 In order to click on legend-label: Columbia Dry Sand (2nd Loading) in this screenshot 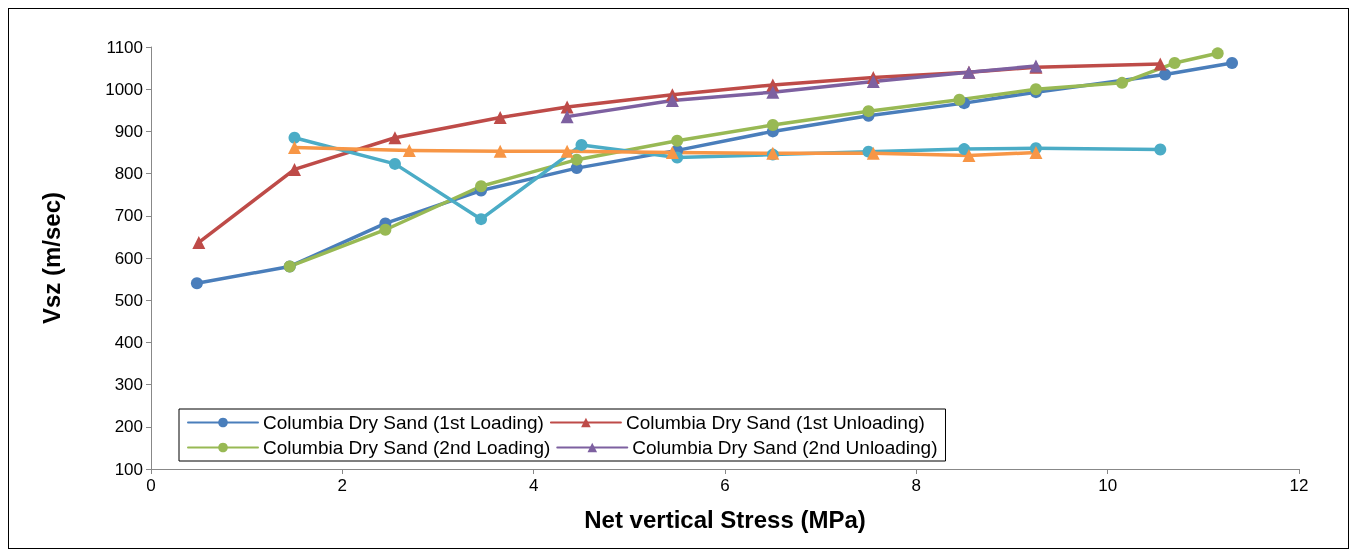, I will do `click(407, 447)`.